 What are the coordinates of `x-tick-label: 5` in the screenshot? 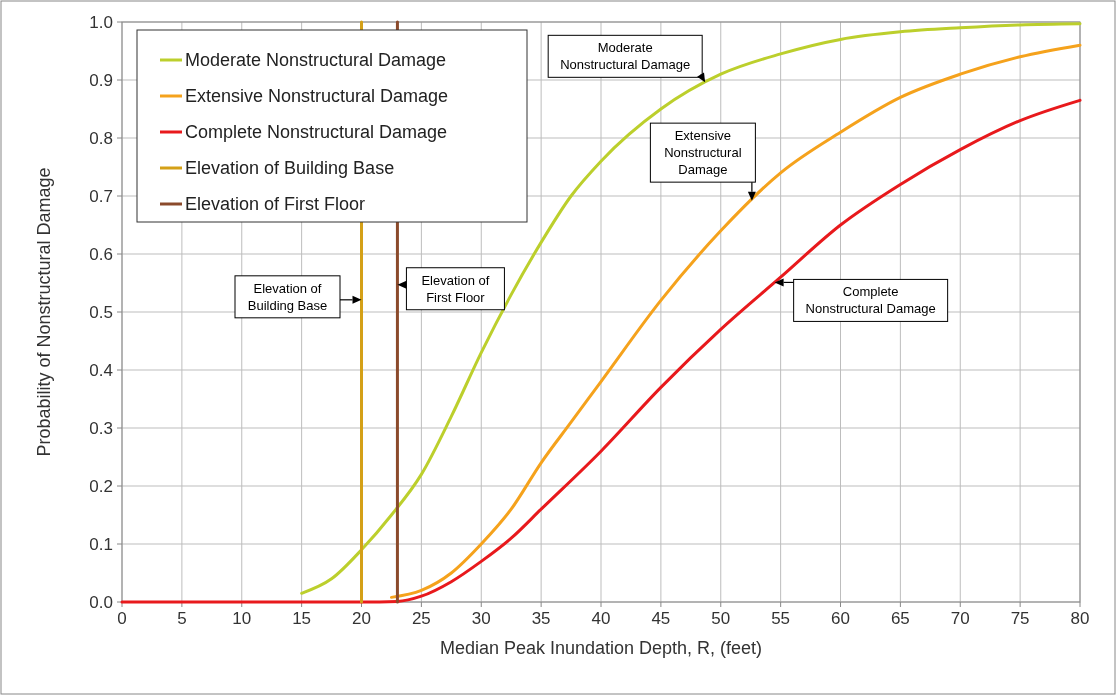 It's located at (182, 618).